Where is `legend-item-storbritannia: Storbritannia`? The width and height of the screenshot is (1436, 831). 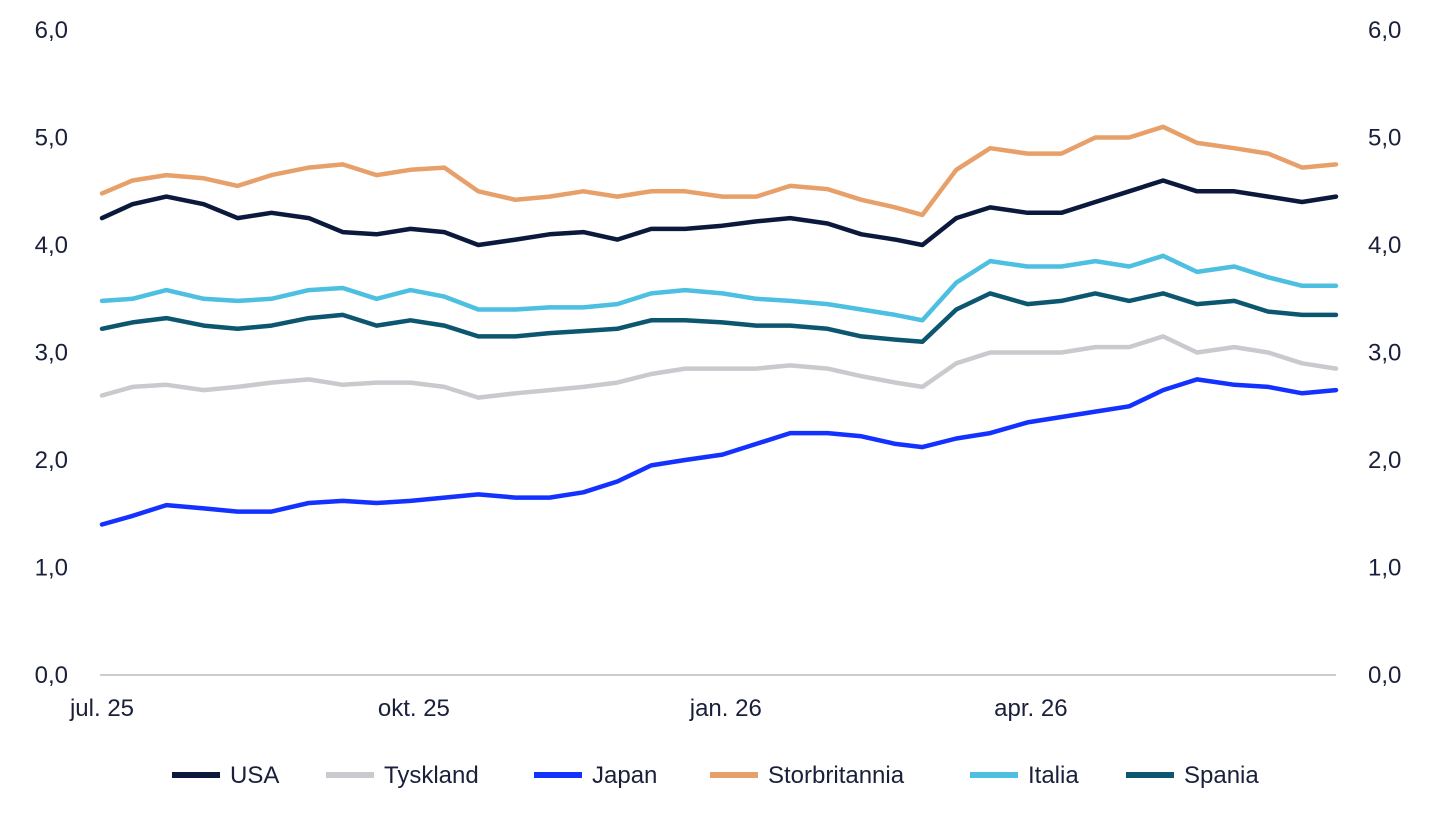 legend-item-storbritannia: Storbritannia is located at coordinates (807, 775).